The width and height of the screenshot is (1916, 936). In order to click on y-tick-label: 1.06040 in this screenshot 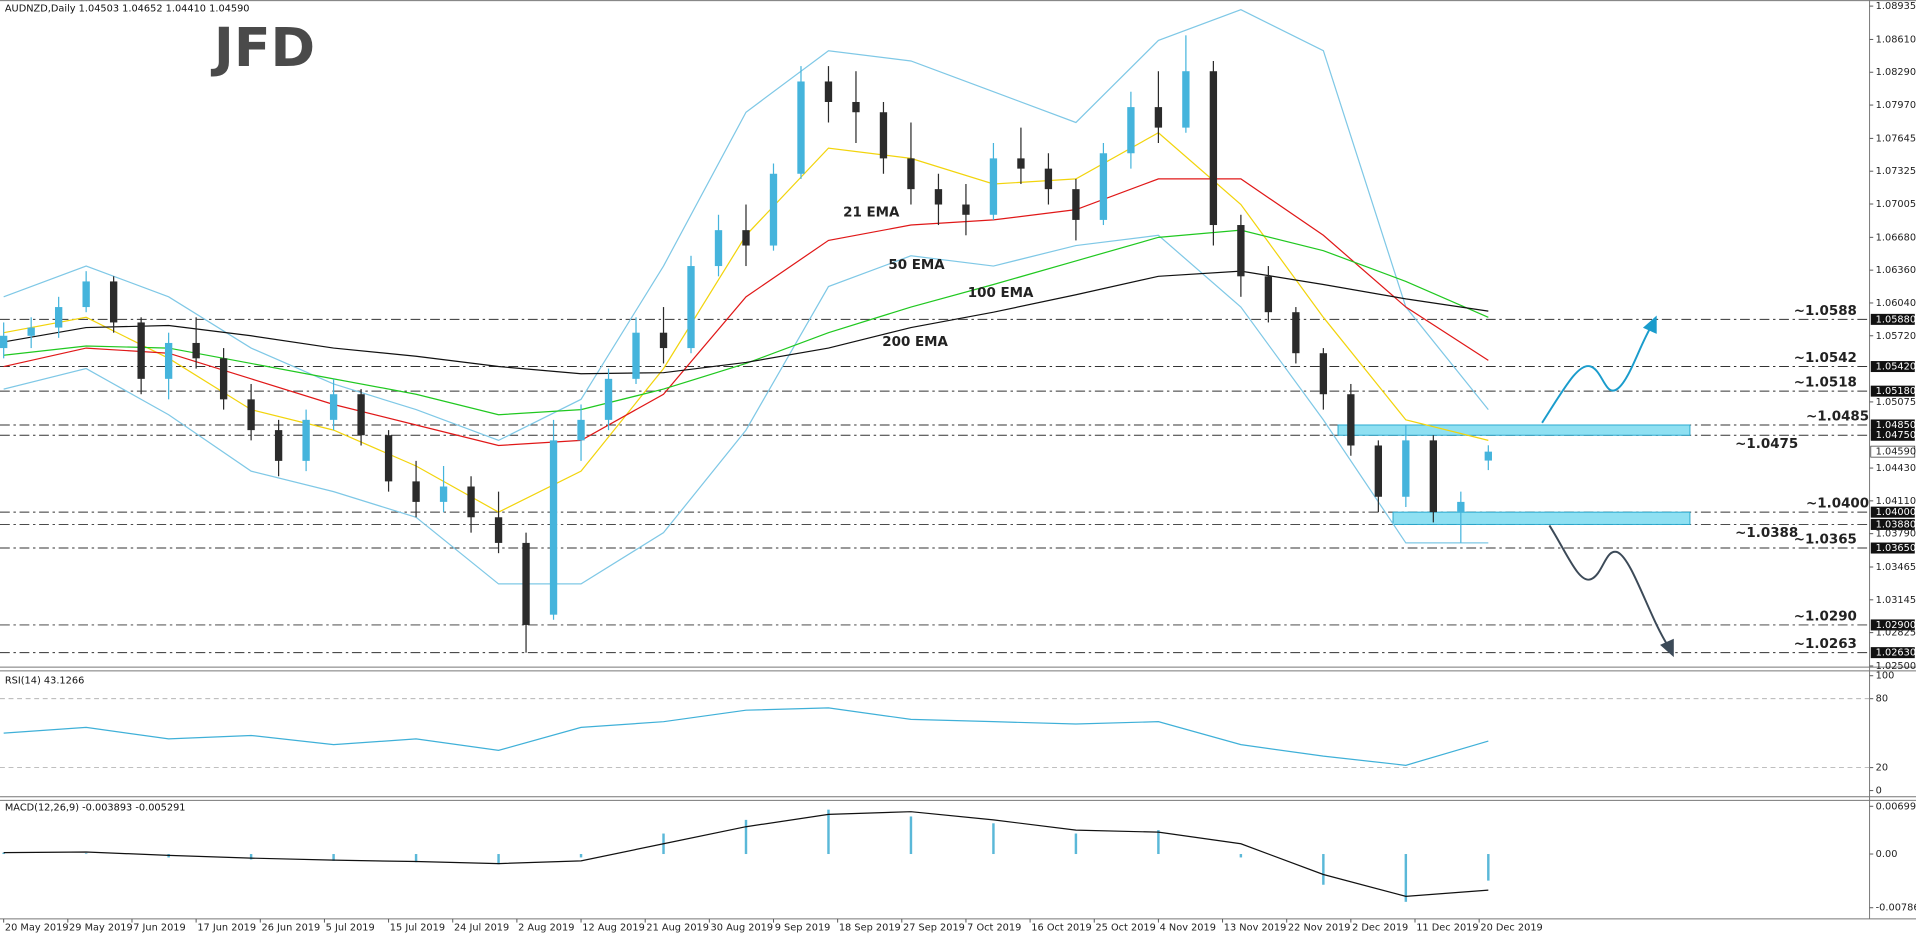, I will do `click(1896, 303)`.